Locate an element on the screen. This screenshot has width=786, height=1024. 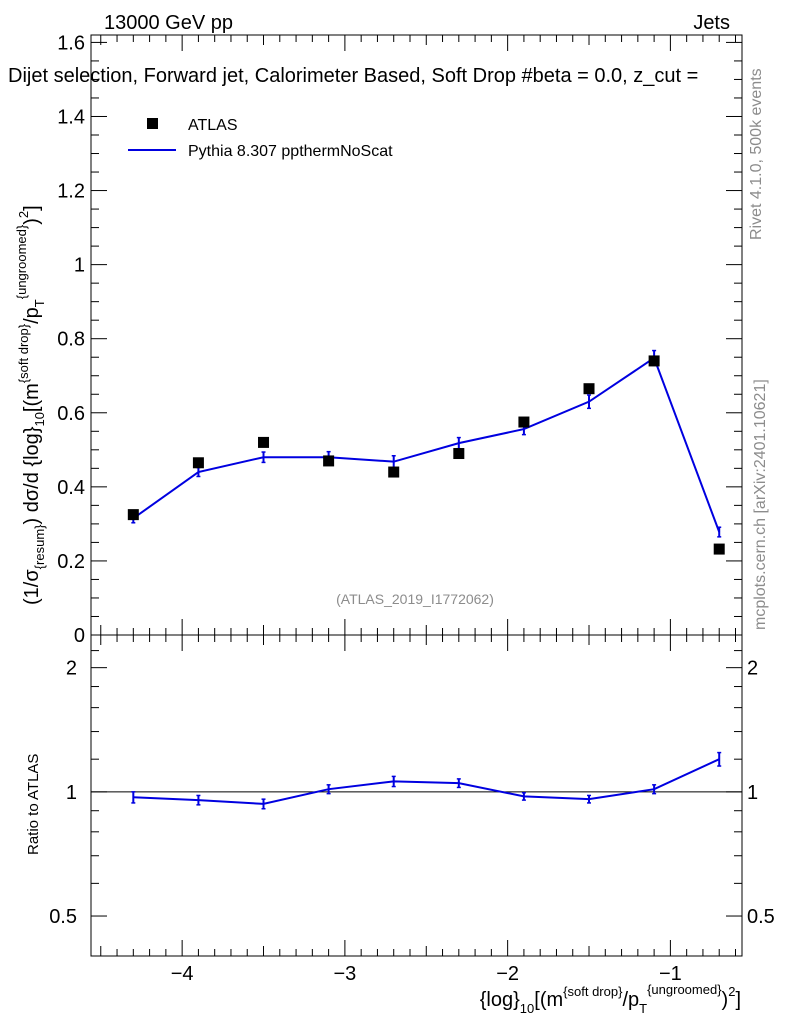
main-y-tick-labels: 0 0.2 0.4 0.6 0.8 1 1.2 1.4 1.6 is located at coordinates (71, 339).